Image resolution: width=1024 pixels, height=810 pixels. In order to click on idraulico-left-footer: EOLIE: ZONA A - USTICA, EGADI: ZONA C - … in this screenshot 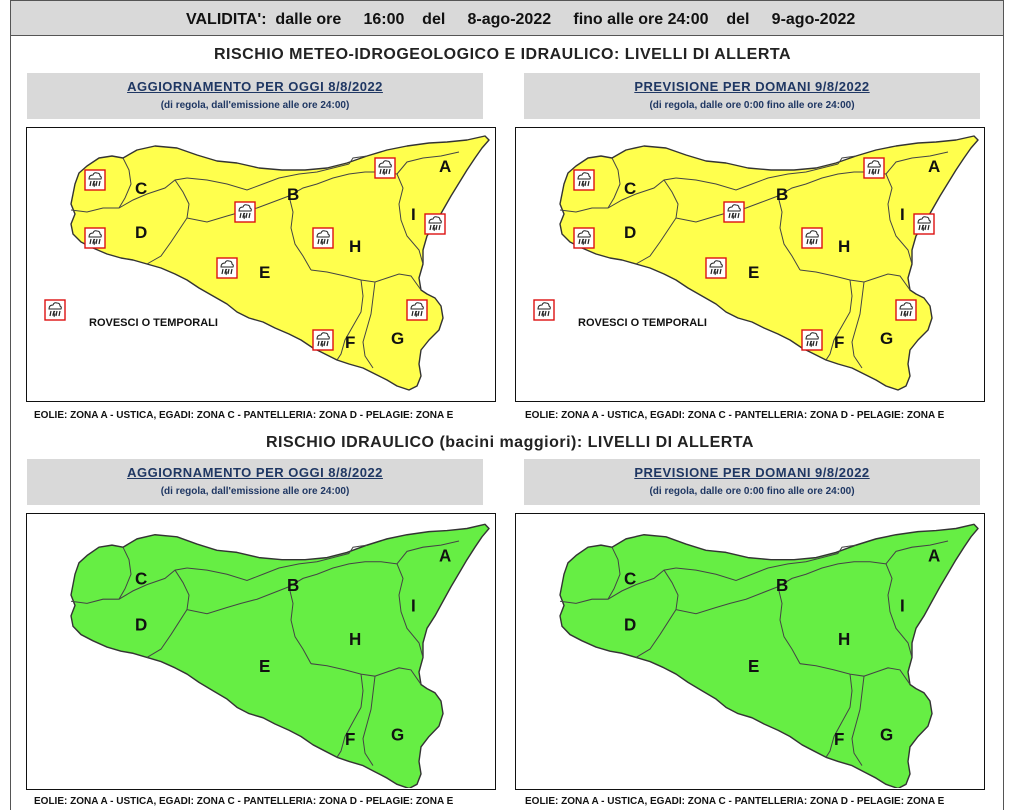, I will do `click(244, 801)`.